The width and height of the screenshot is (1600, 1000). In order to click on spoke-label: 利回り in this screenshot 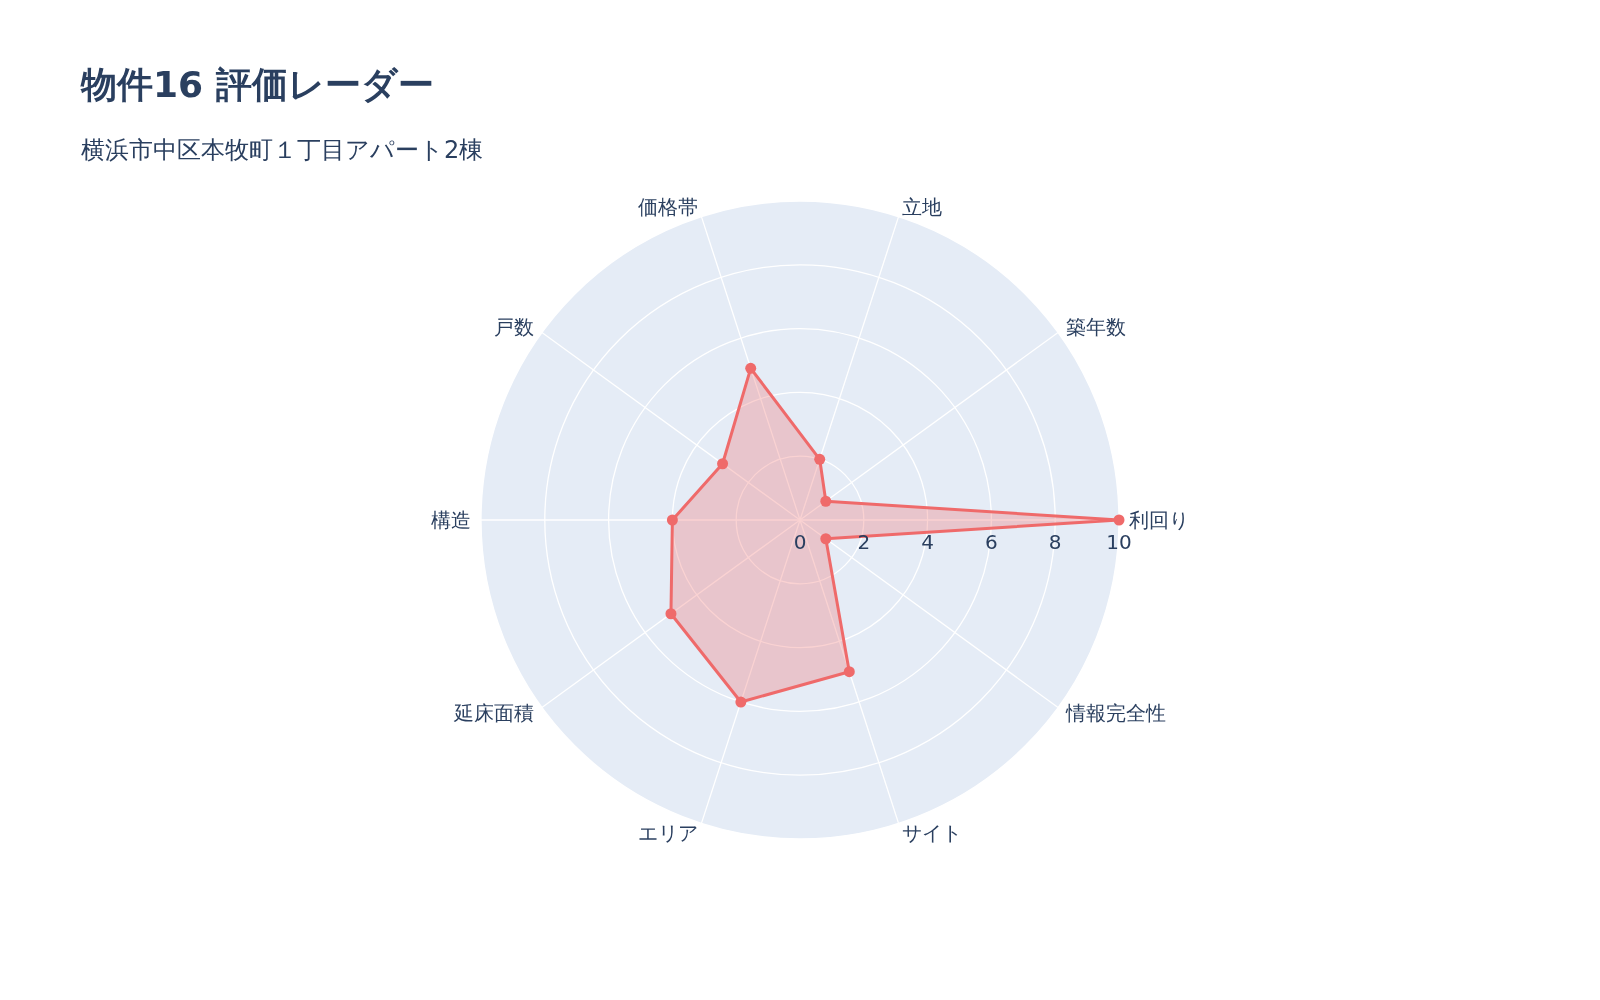, I will do `click(1159, 520)`.